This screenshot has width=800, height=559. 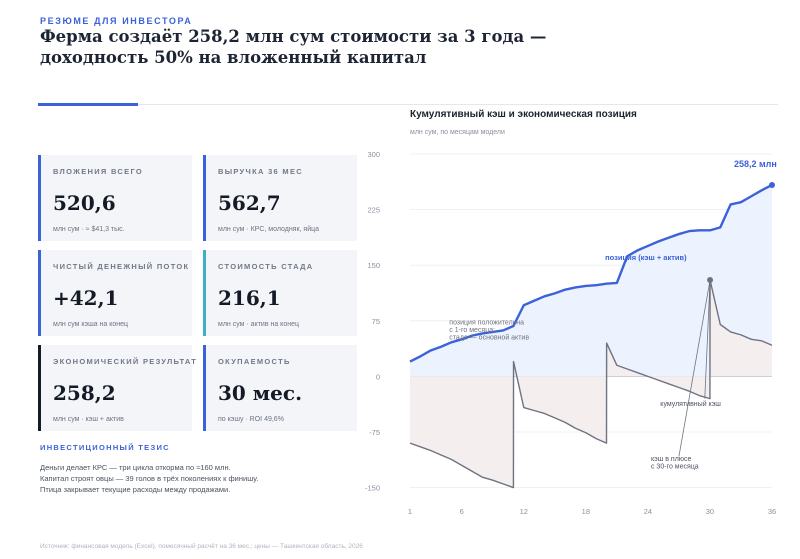 What do you see at coordinates (88, 104) in the screenshot?
I see `header-accent-bar` at bounding box center [88, 104].